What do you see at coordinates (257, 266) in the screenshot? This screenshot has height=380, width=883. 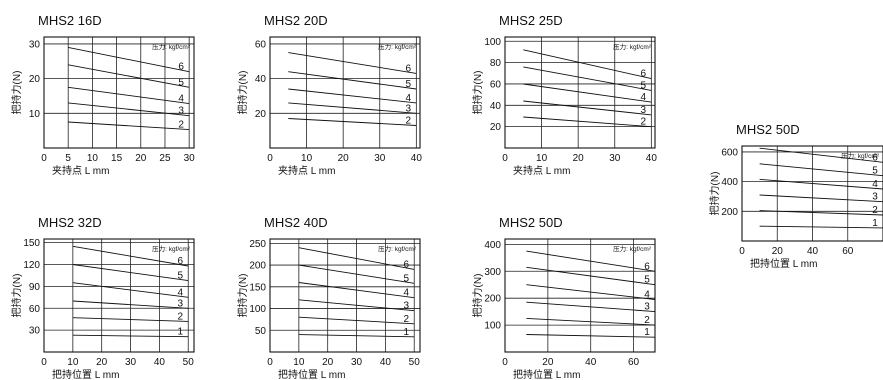 I see `y-tick-label: 200` at bounding box center [257, 266].